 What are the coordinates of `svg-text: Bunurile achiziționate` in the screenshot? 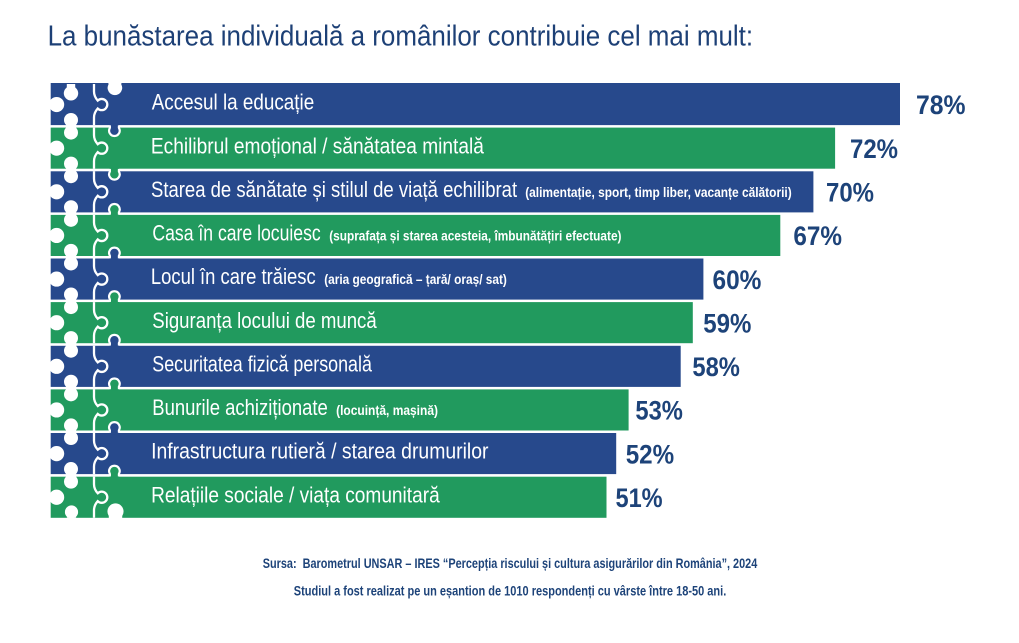 It's located at (239, 407).